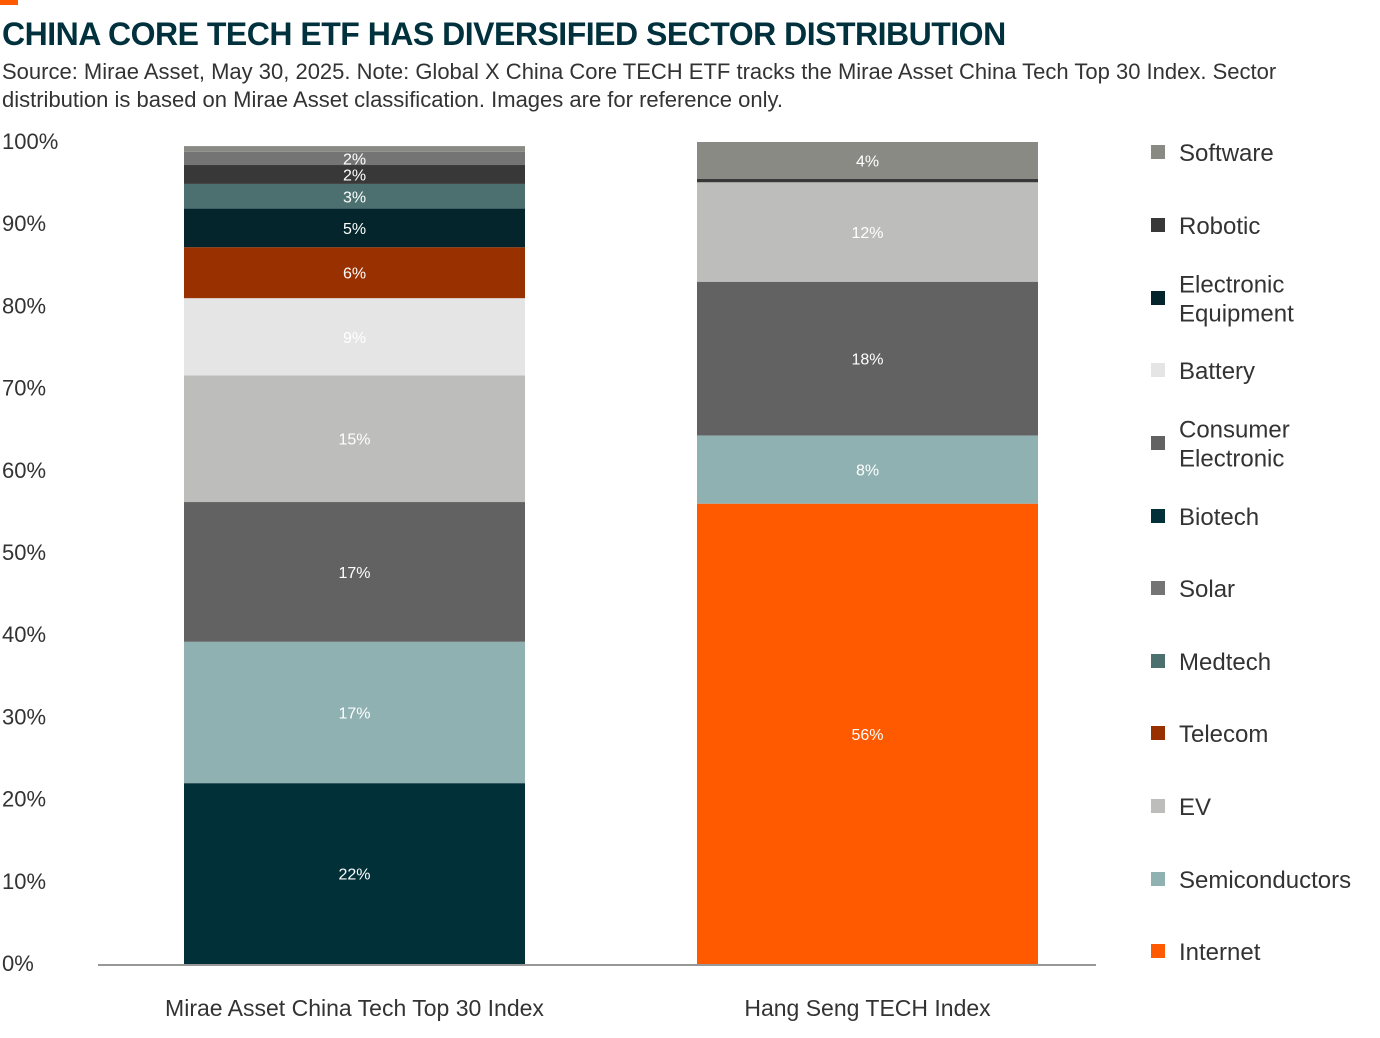  Describe the element at coordinates (1234, 445) in the screenshot. I see `legend-label: Consumer Electronic` at that location.